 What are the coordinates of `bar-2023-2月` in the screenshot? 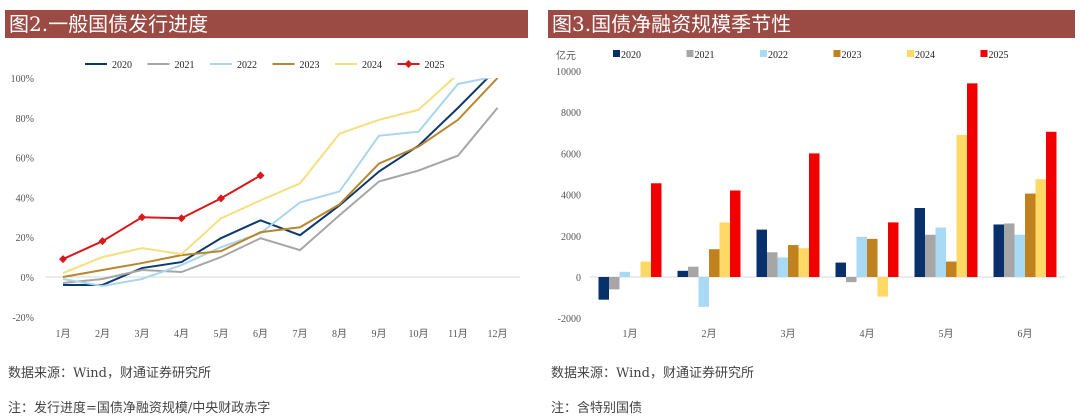 It's located at (714, 263).